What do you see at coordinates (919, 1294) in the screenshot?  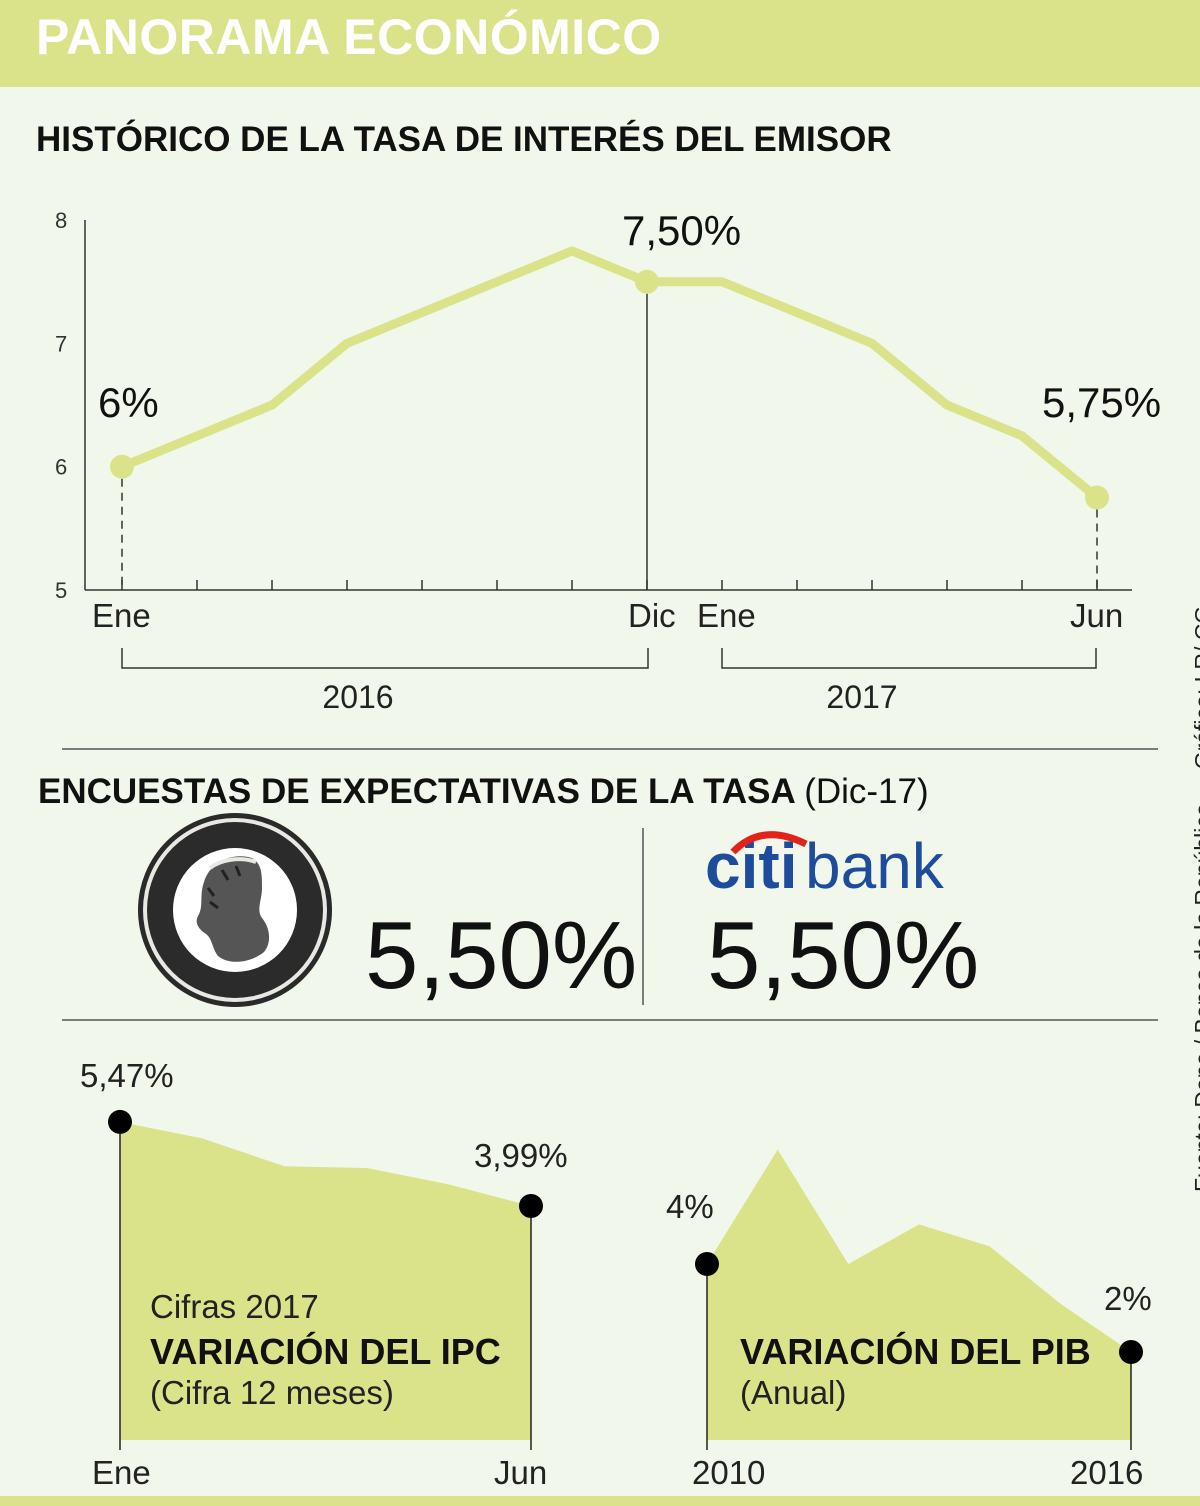 I see `pib-area` at bounding box center [919, 1294].